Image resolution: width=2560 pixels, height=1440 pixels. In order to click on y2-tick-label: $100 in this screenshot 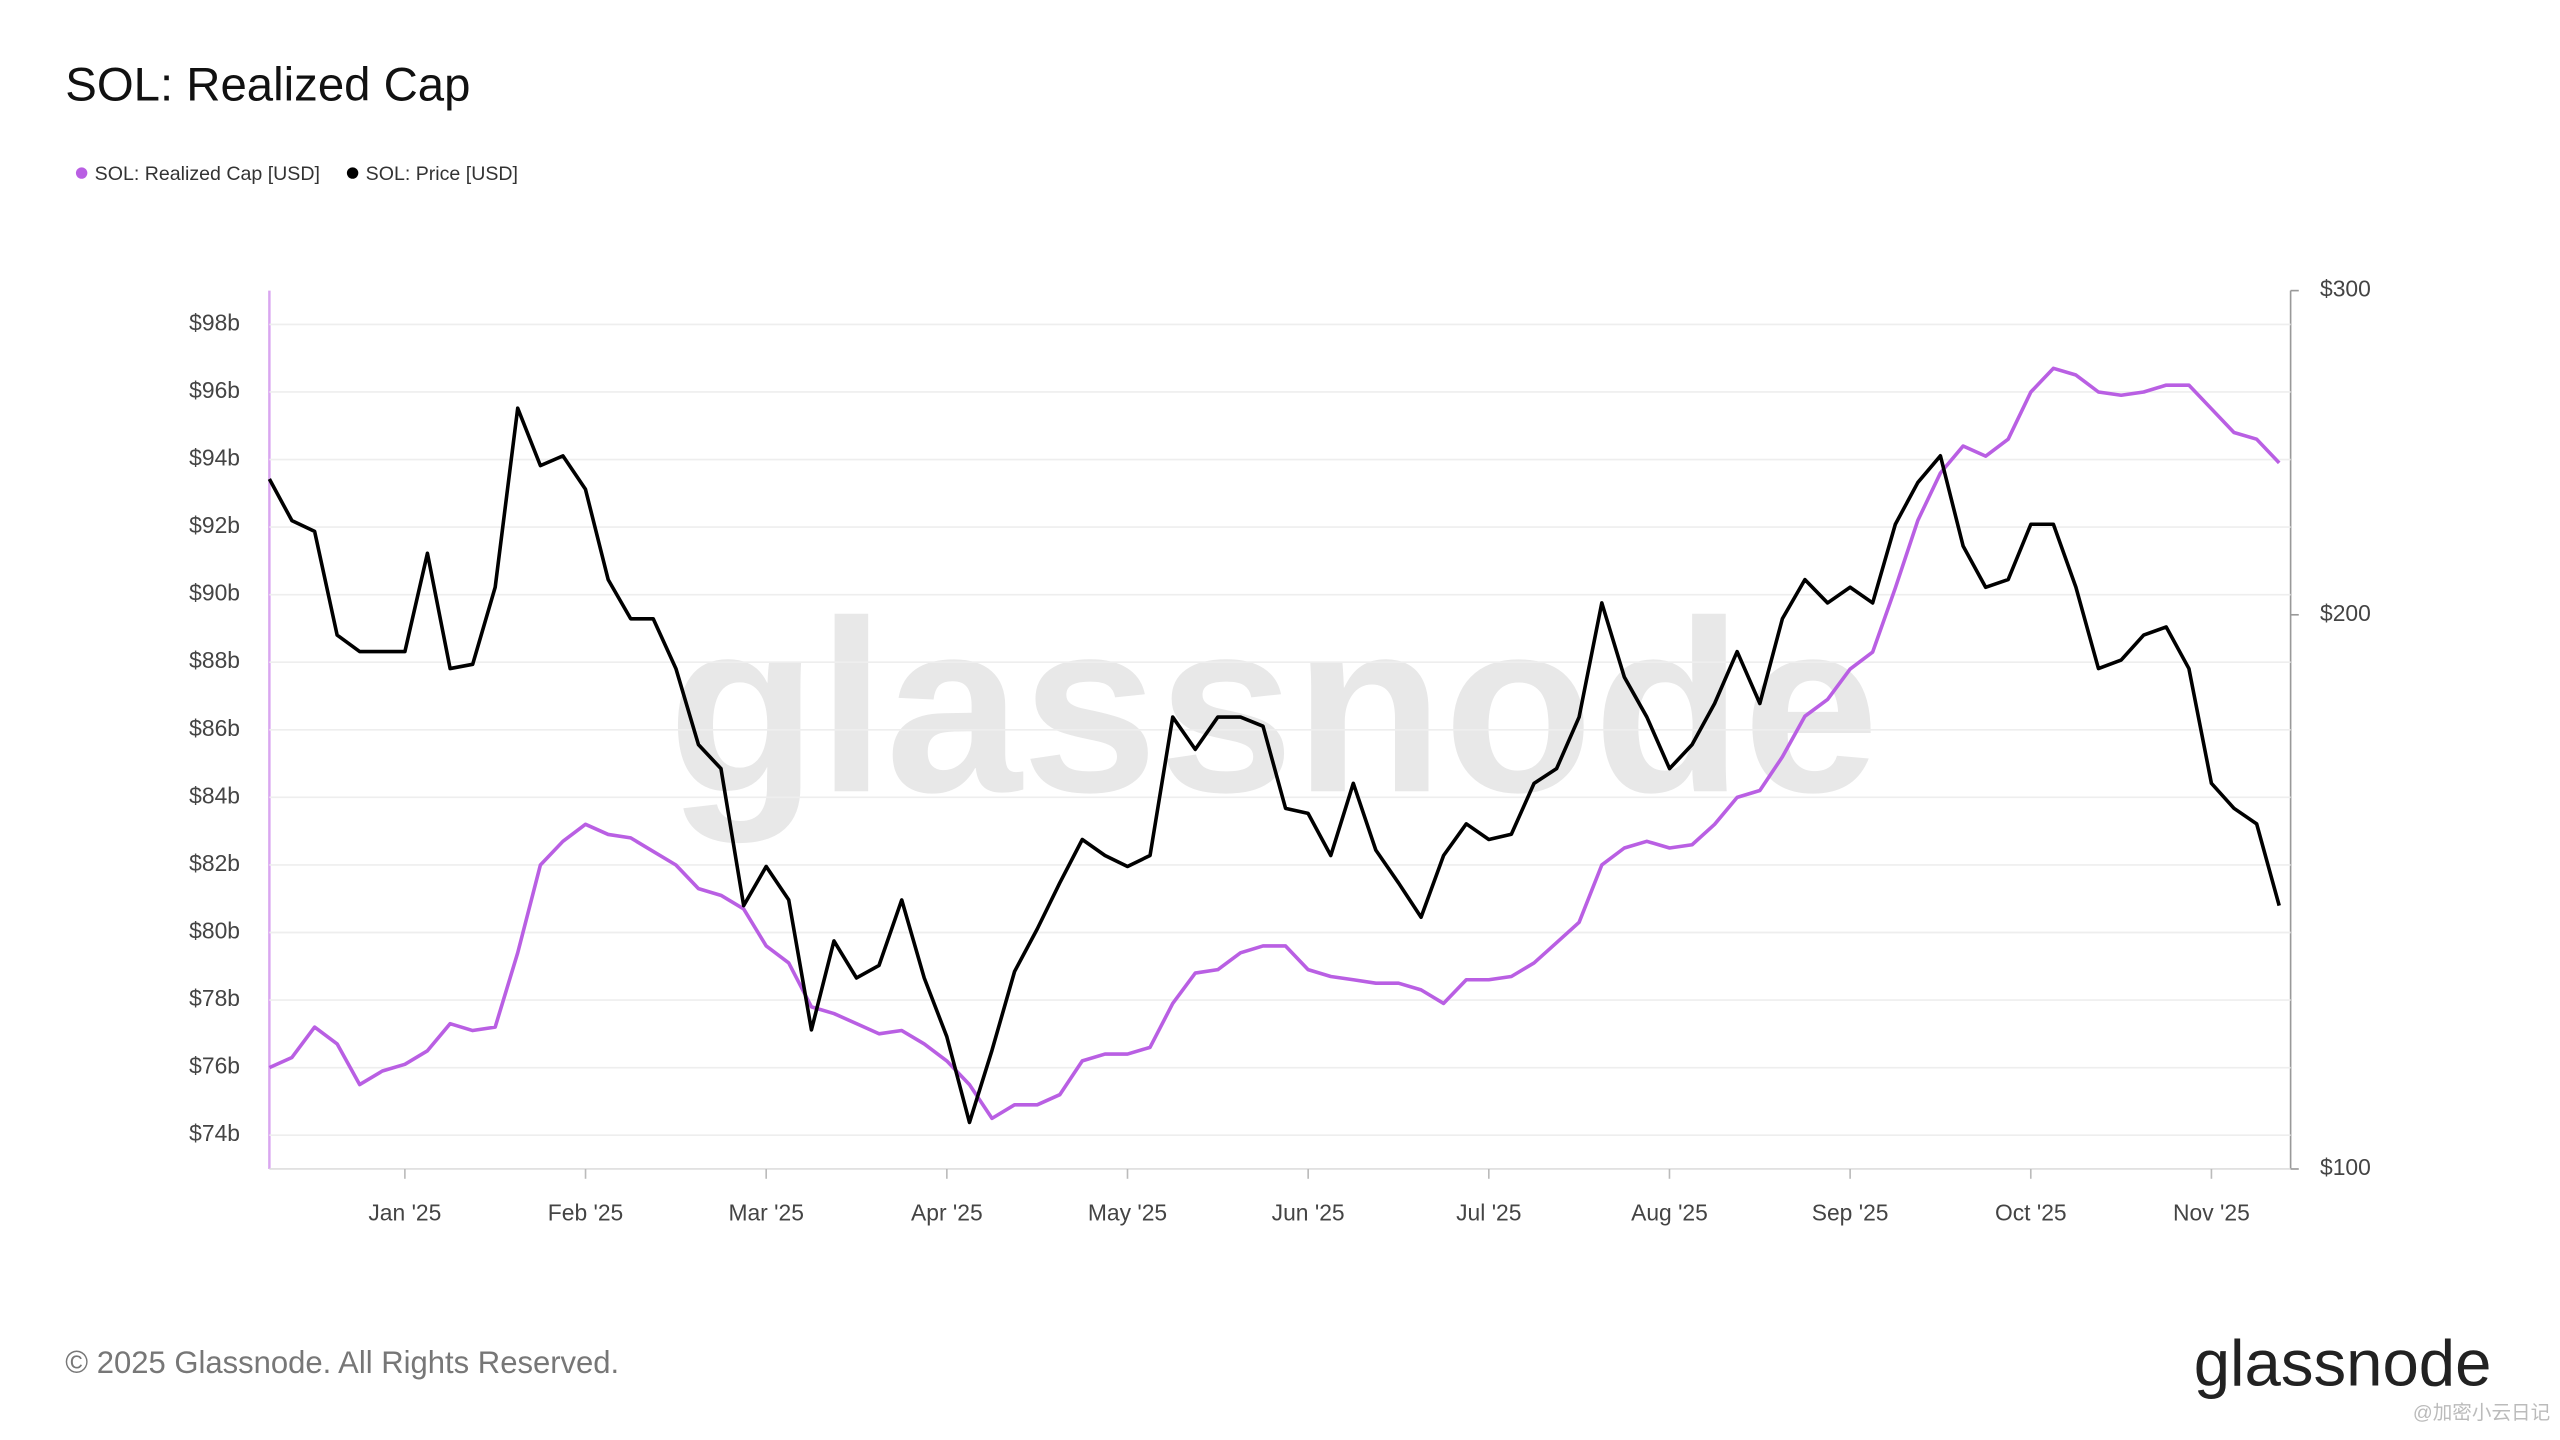, I will do `click(2345, 1167)`.